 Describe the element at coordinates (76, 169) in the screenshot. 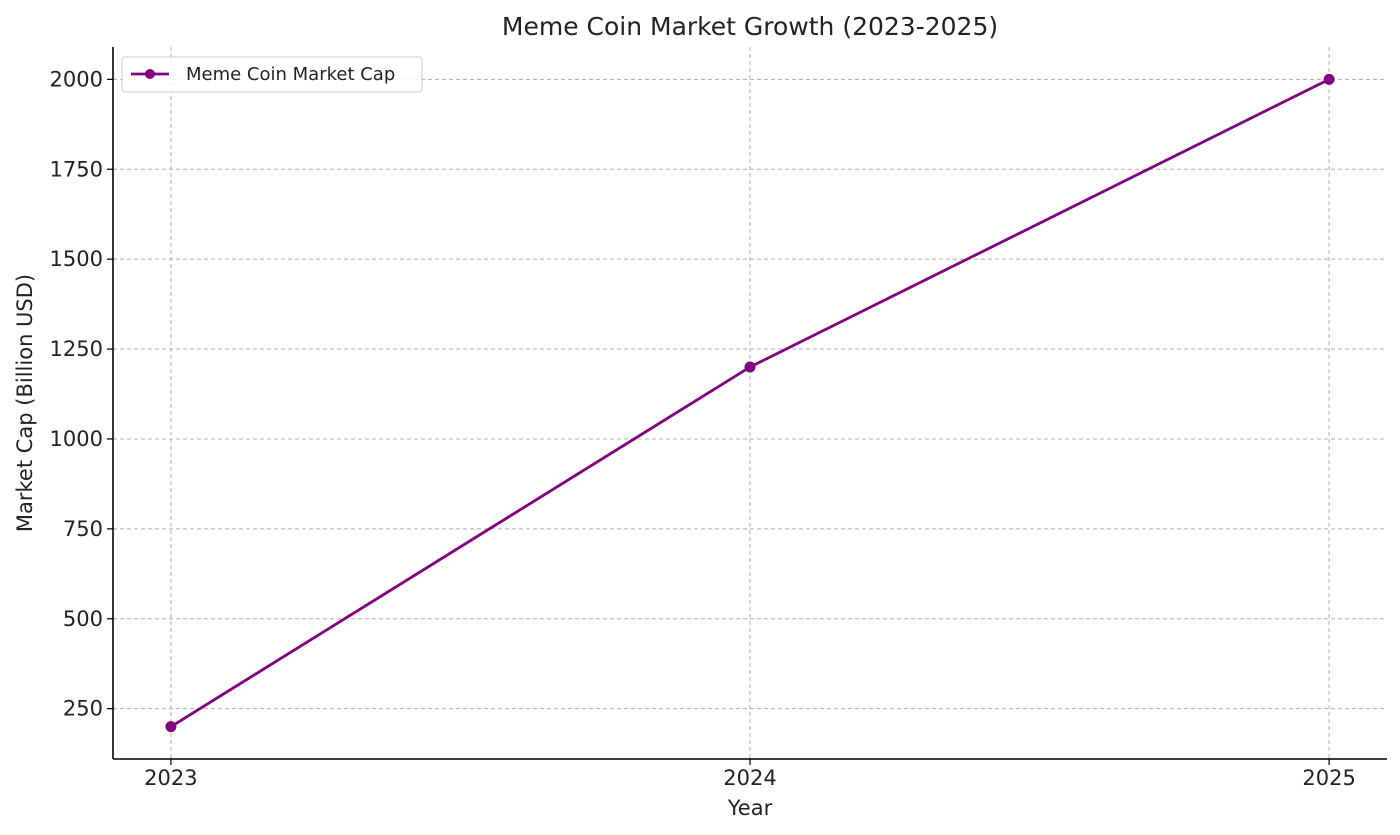

I see `y-tick-label: 1750` at that location.